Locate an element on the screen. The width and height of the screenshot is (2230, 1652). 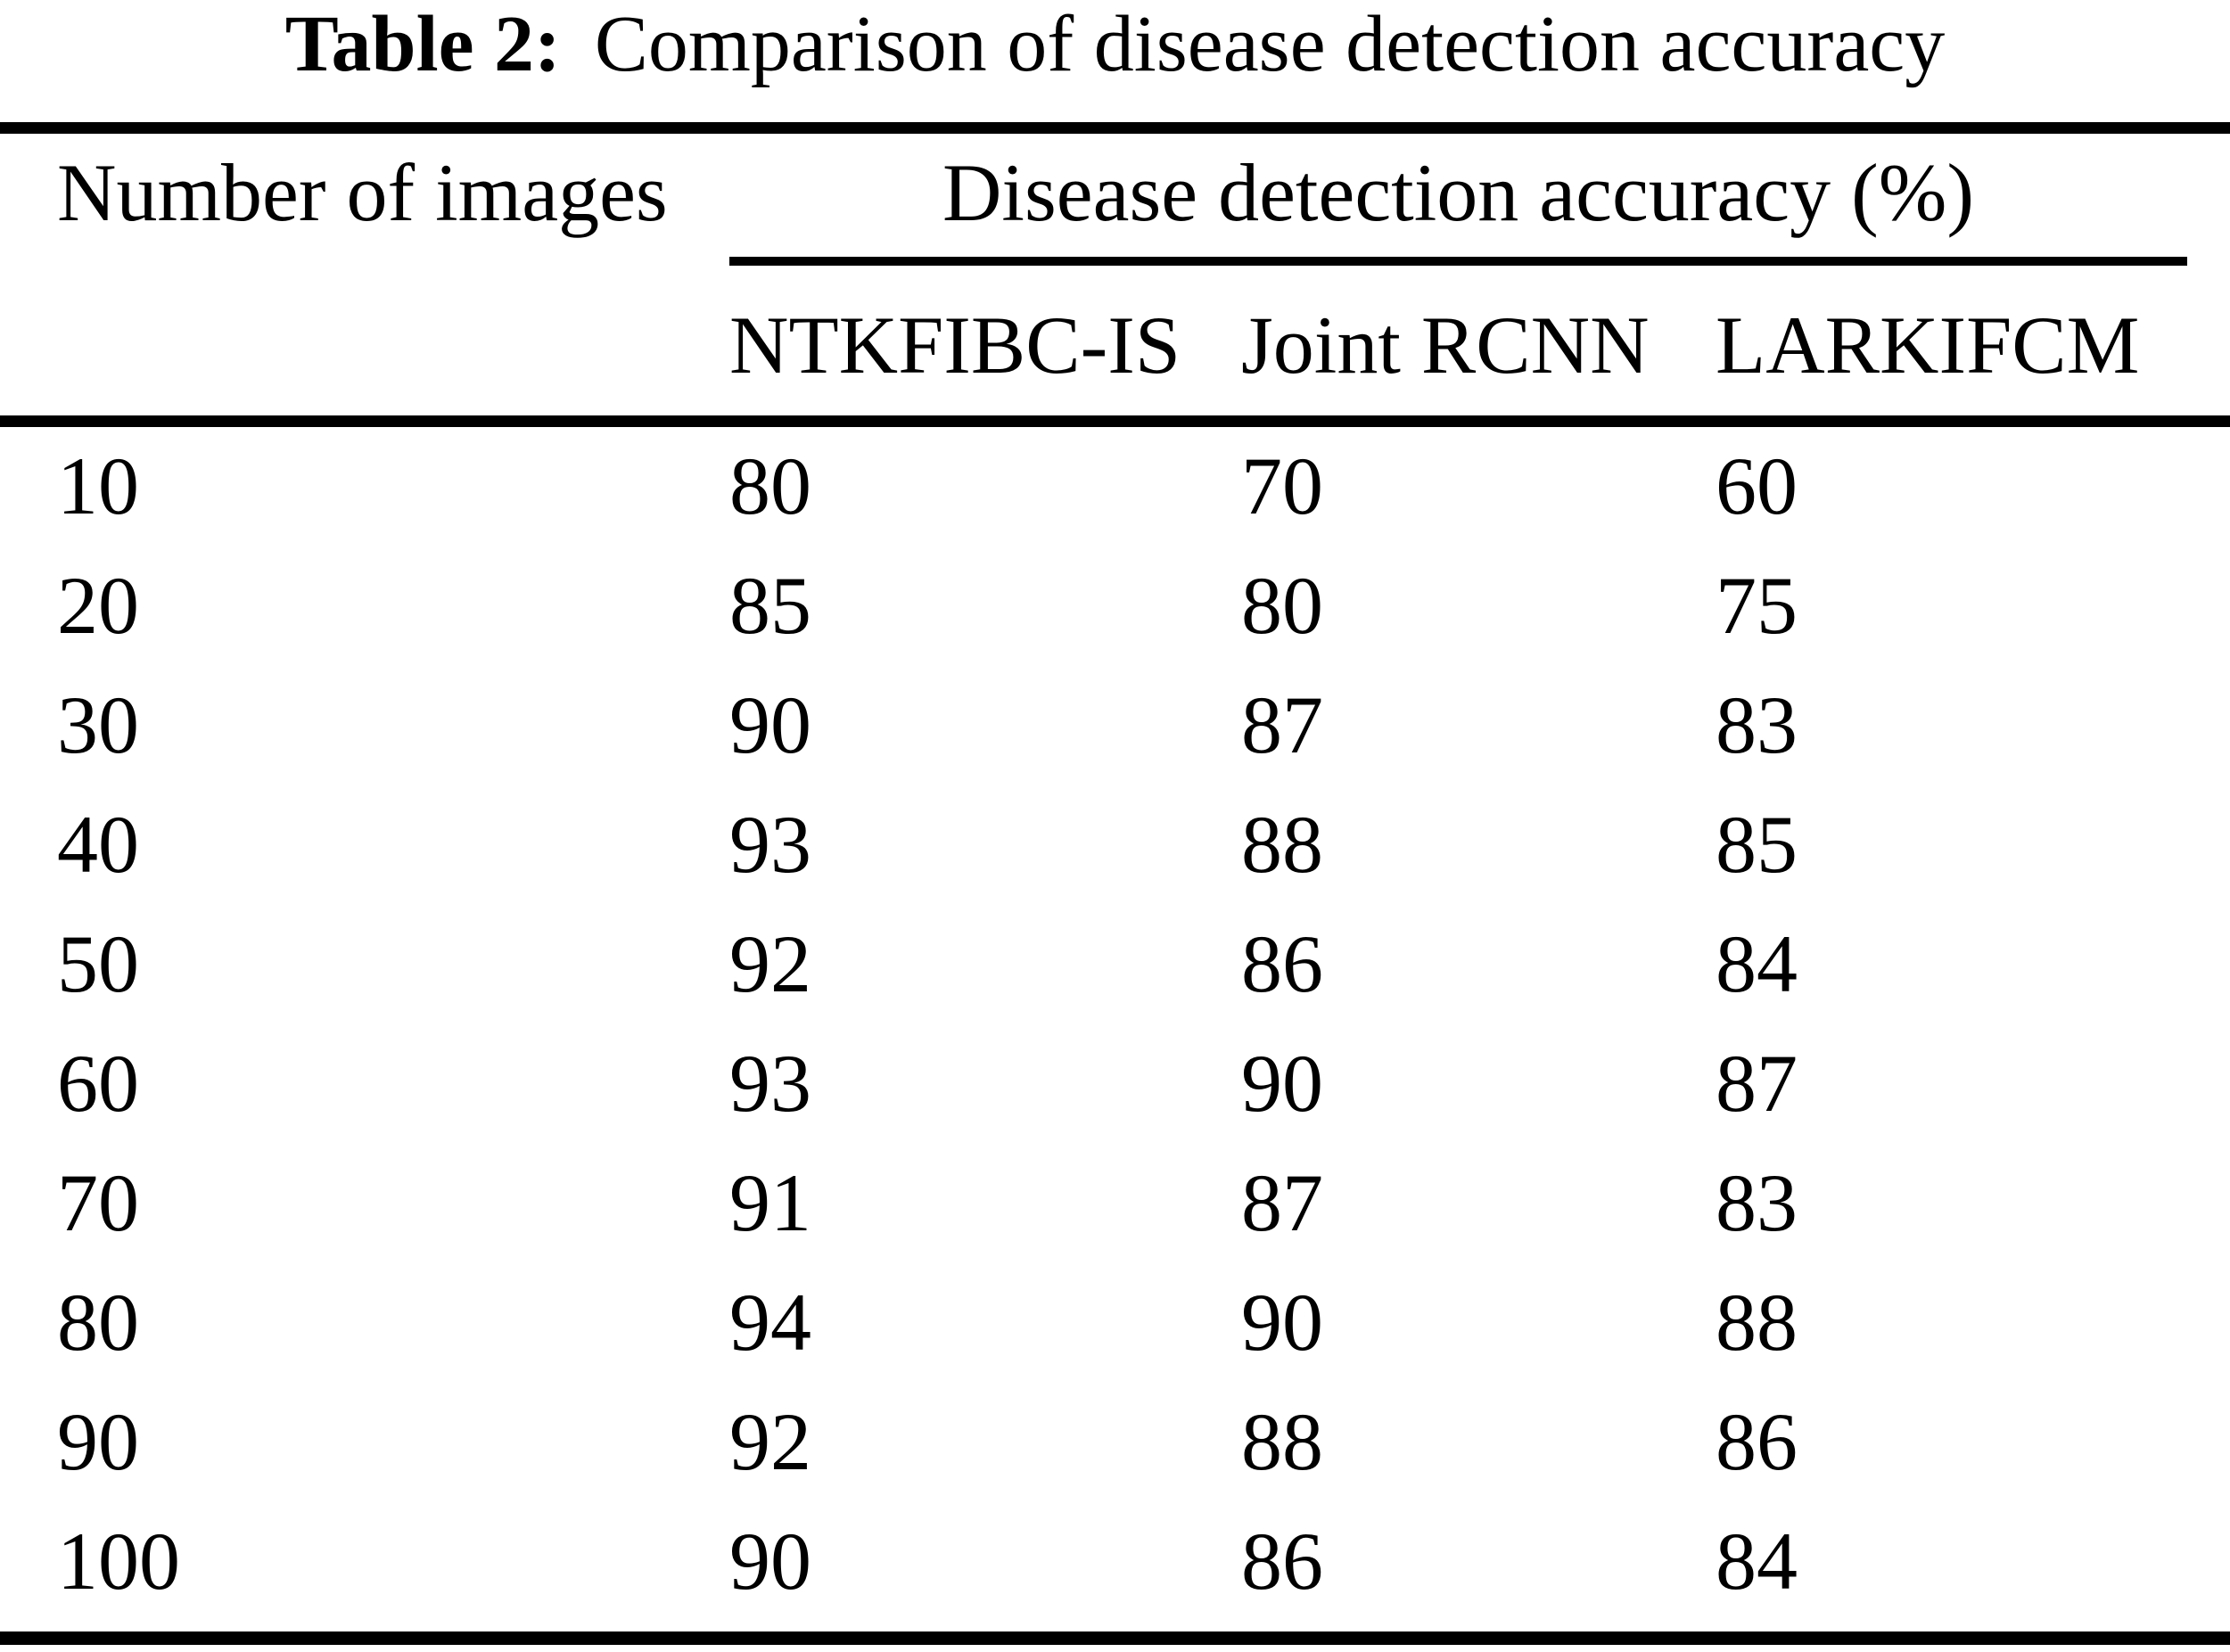
table-row: 90 92 88 86 is located at coordinates (1115, 1441).